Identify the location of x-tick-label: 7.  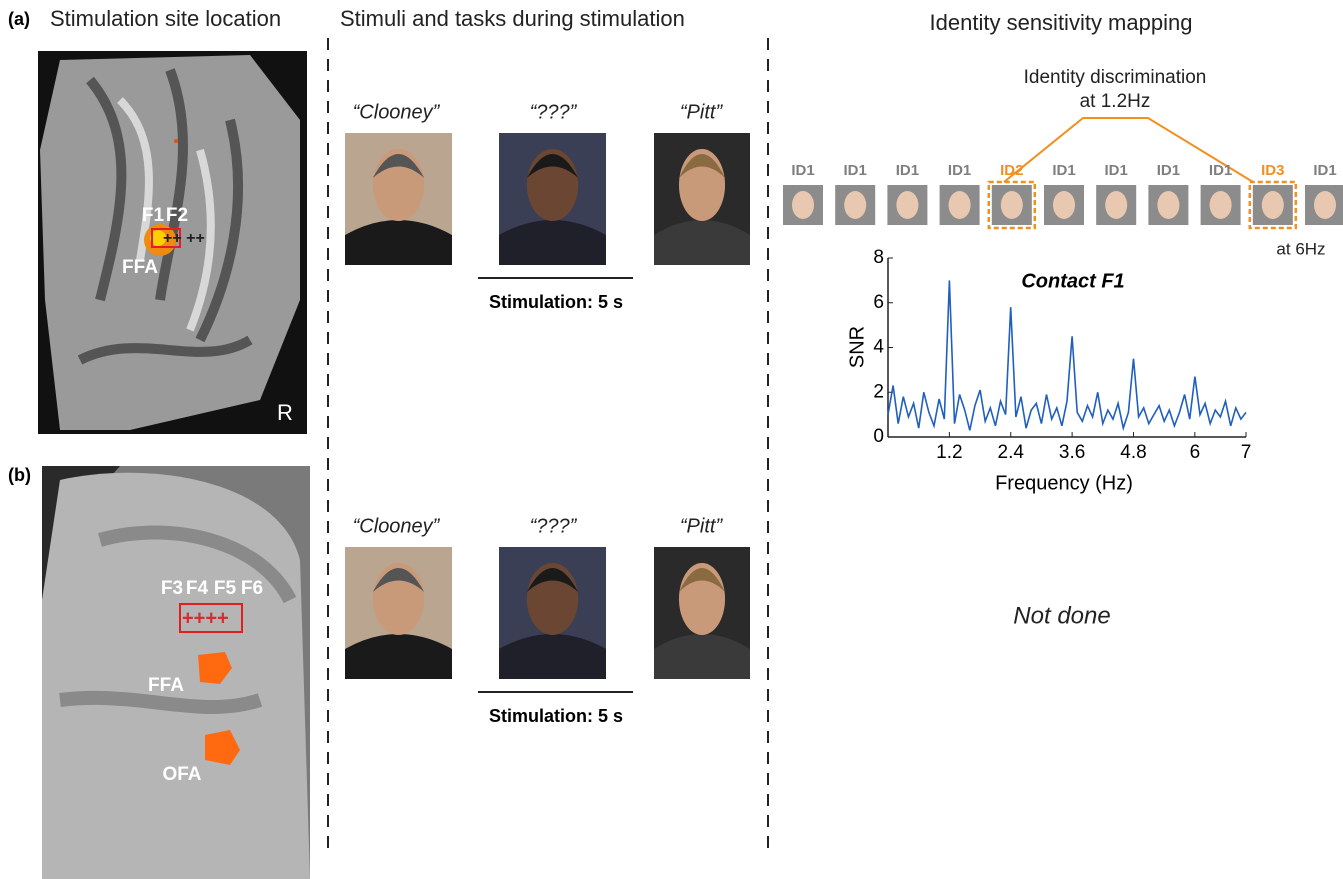
(1246, 452).